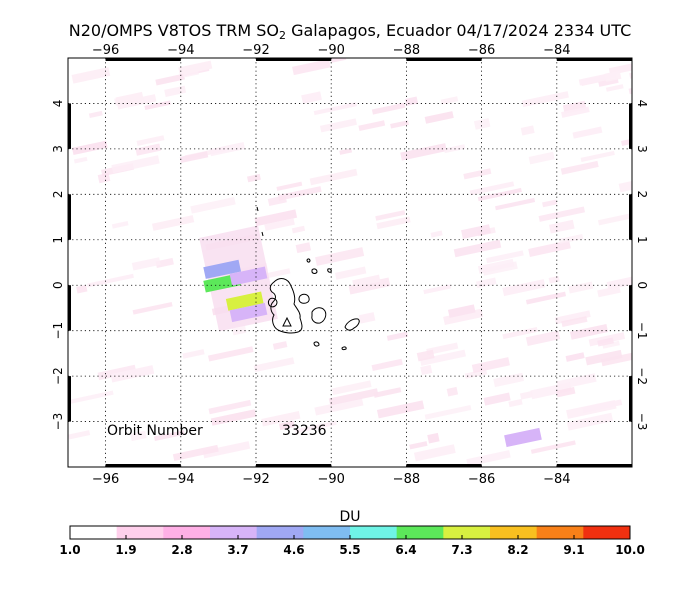 The height and width of the screenshot is (600, 700). What do you see at coordinates (642, 376) in the screenshot?
I see `right-latitude-label: −2` at bounding box center [642, 376].